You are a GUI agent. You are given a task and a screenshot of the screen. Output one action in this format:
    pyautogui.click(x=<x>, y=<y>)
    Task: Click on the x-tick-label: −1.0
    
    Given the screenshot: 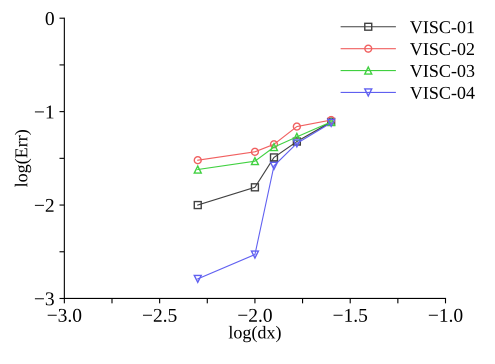 What is the action you would take?
    pyautogui.click(x=445, y=315)
    